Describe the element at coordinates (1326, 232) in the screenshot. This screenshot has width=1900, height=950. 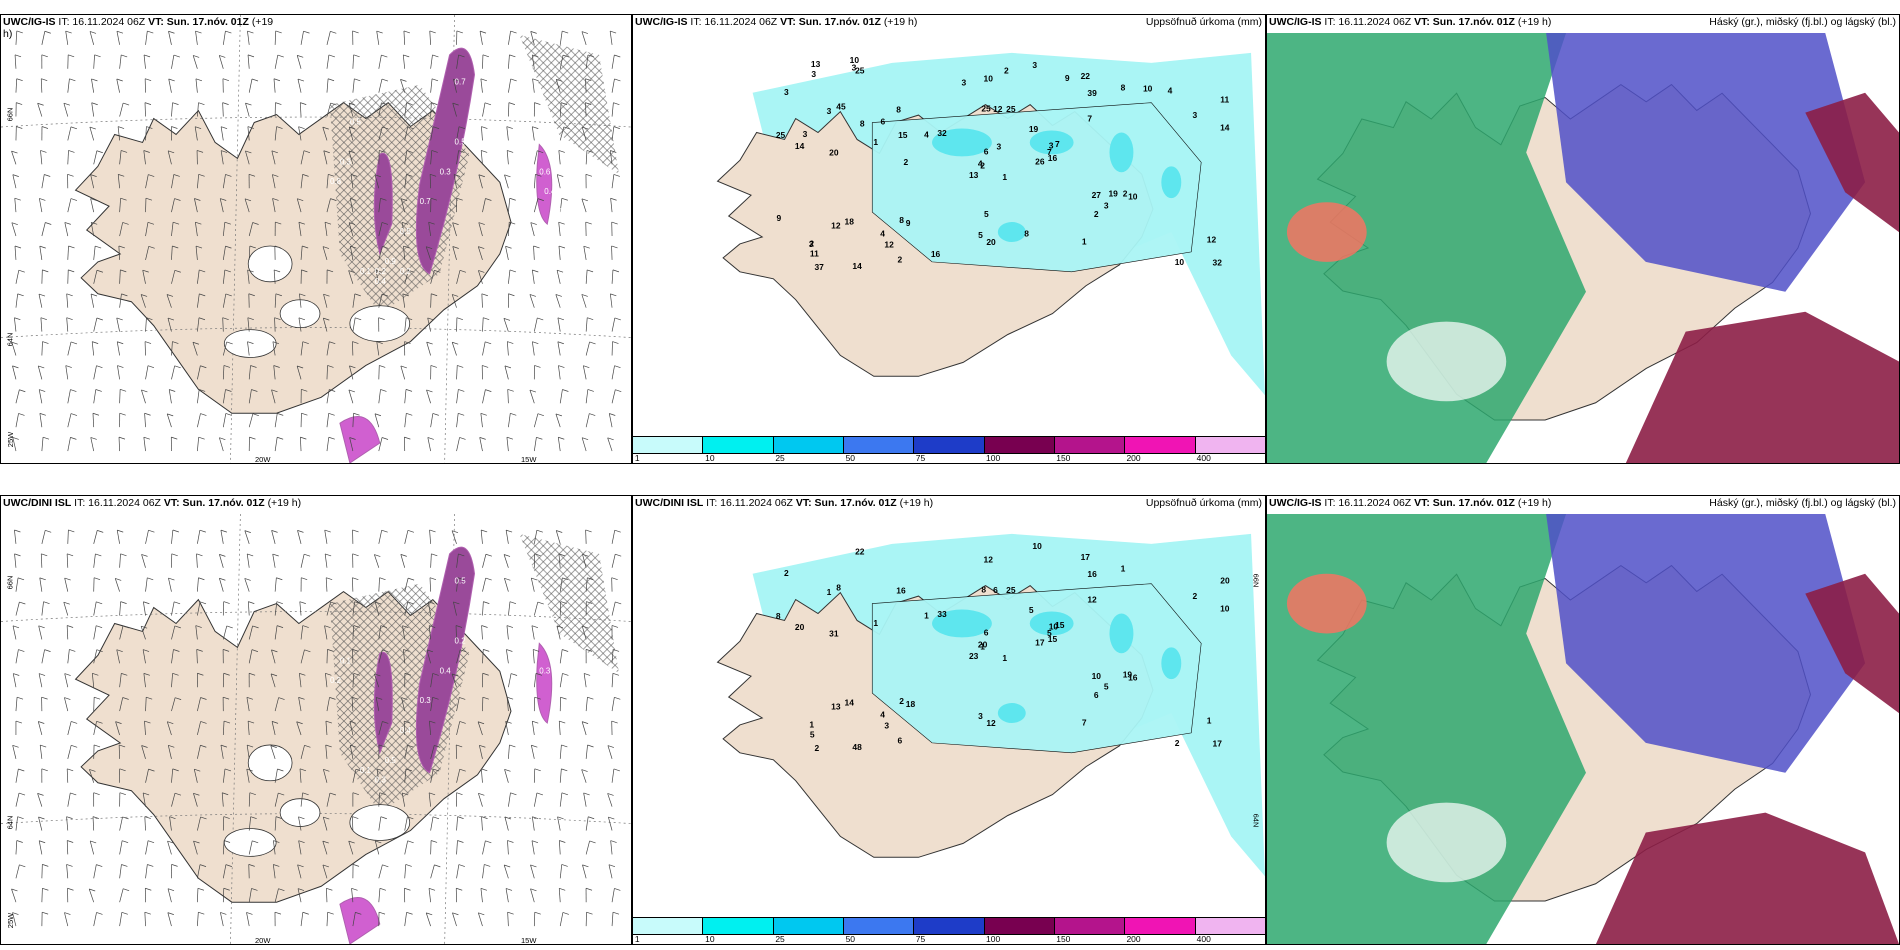
I see `low-cloud-area` at that location.